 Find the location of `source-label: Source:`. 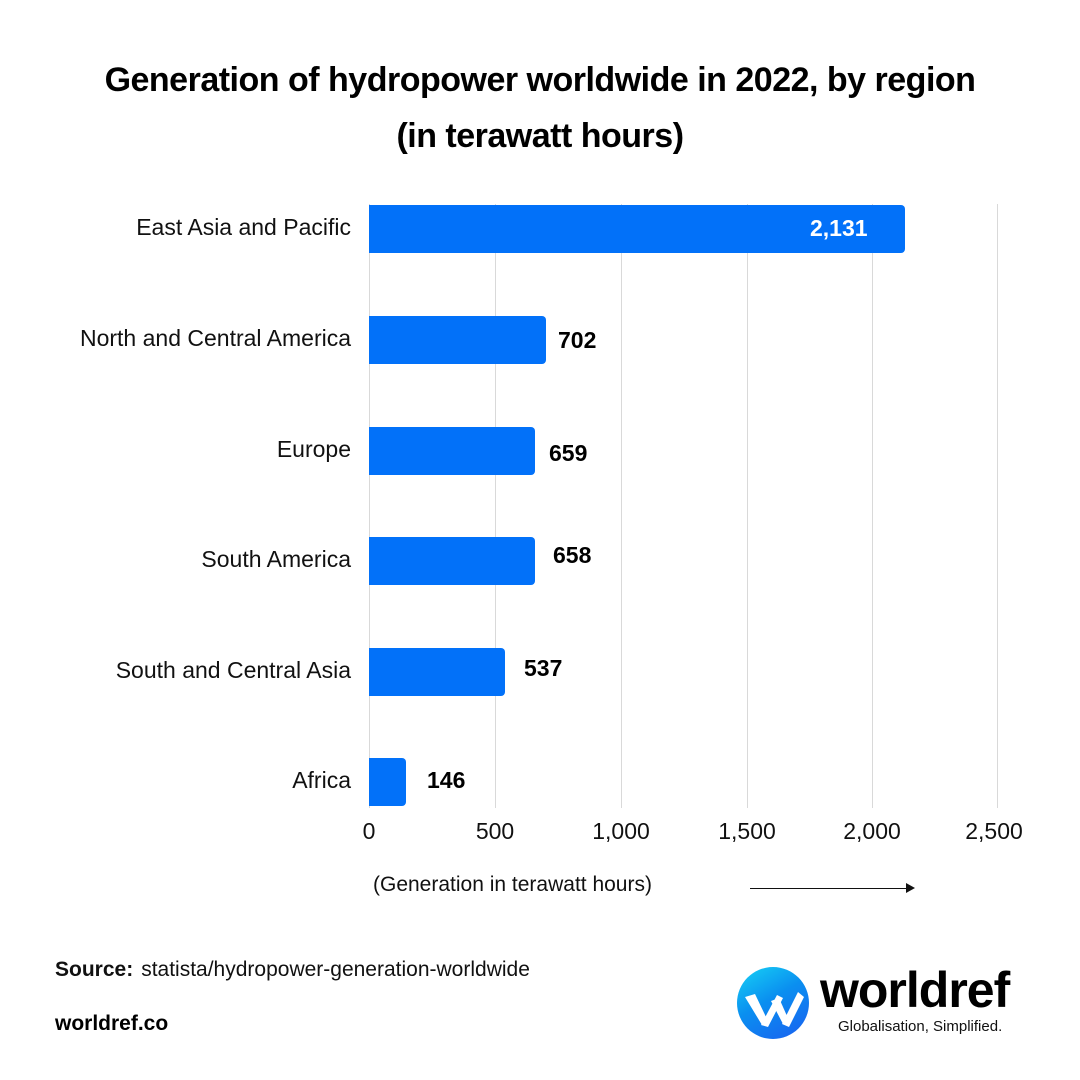

source-label: Source: is located at coordinates (94, 969).